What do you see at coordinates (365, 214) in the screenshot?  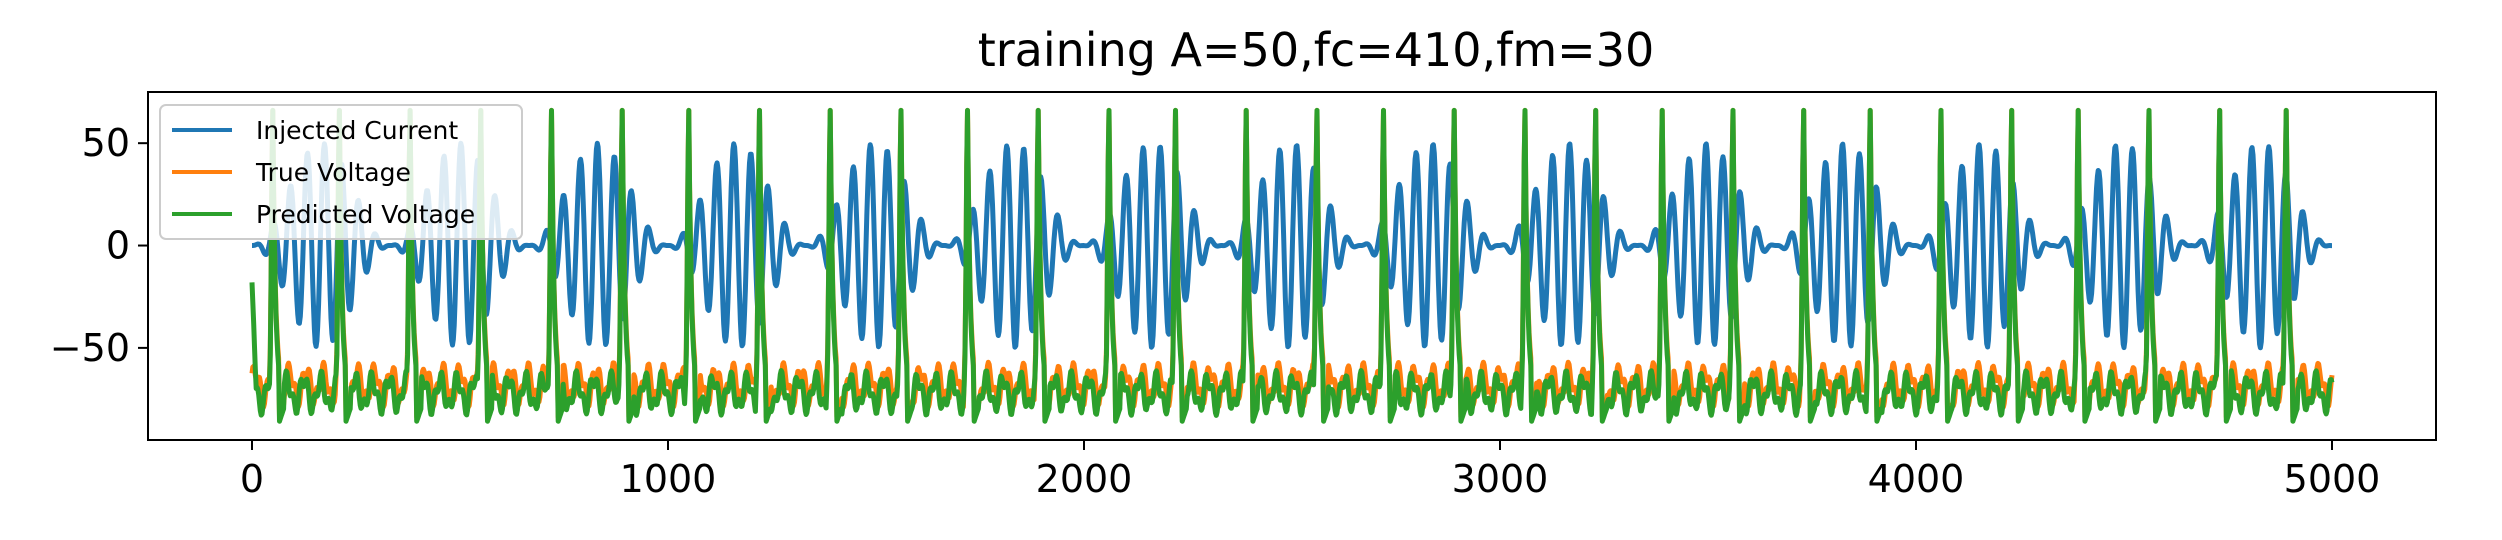 I see `legend-label-predicted-voltage: Predicted Voltage` at bounding box center [365, 214].